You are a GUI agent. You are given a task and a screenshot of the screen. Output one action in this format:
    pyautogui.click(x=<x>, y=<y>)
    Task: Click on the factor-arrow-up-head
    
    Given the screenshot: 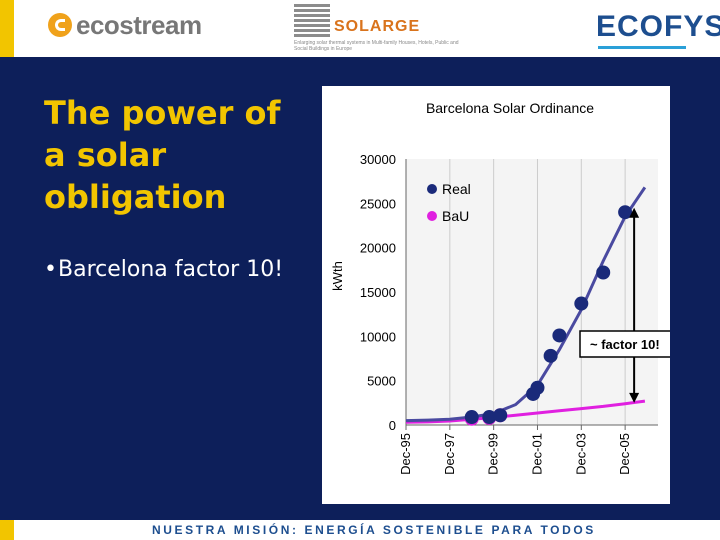 What is the action you would take?
    pyautogui.click(x=634, y=212)
    